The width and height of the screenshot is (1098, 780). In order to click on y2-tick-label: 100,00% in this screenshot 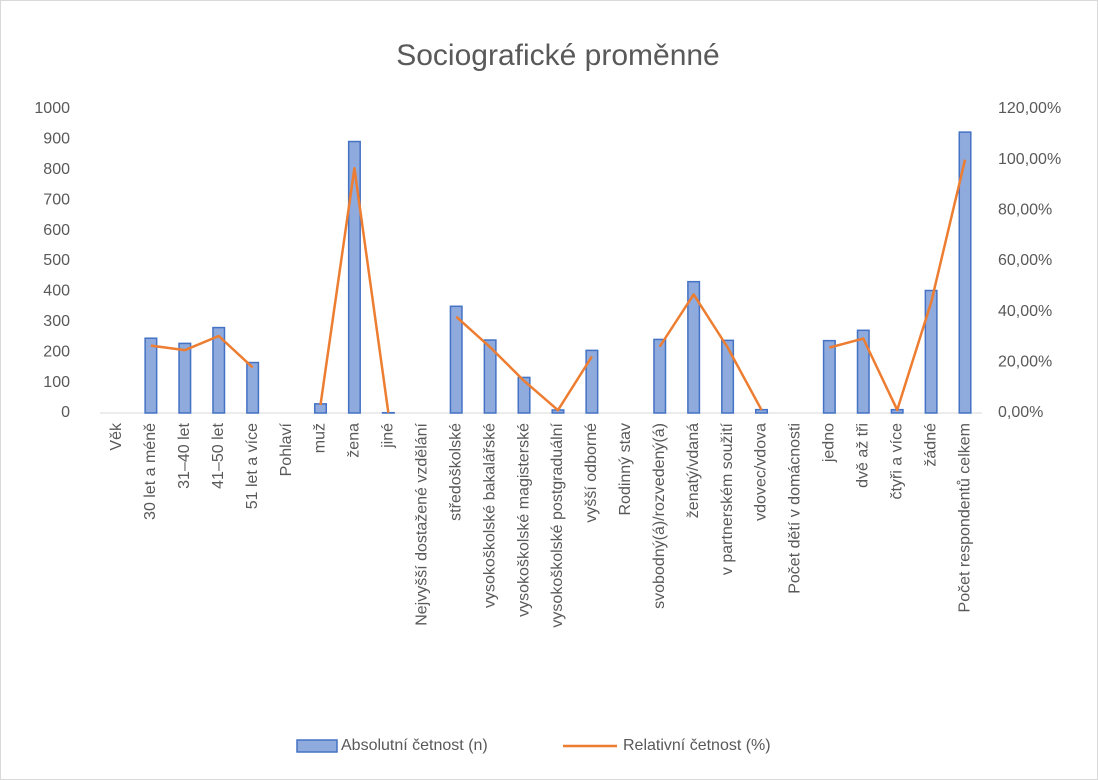, I will do `click(1029, 159)`.